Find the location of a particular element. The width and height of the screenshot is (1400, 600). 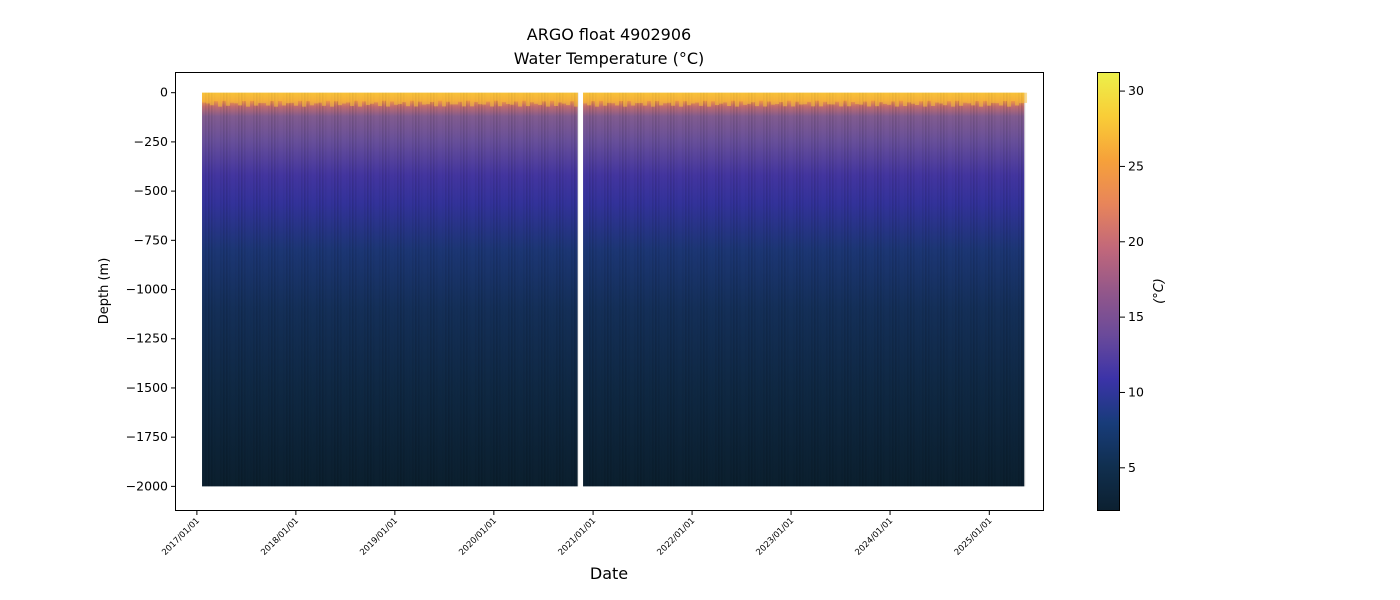

x-tick-label: 2021/01/01 is located at coordinates (577, 537).